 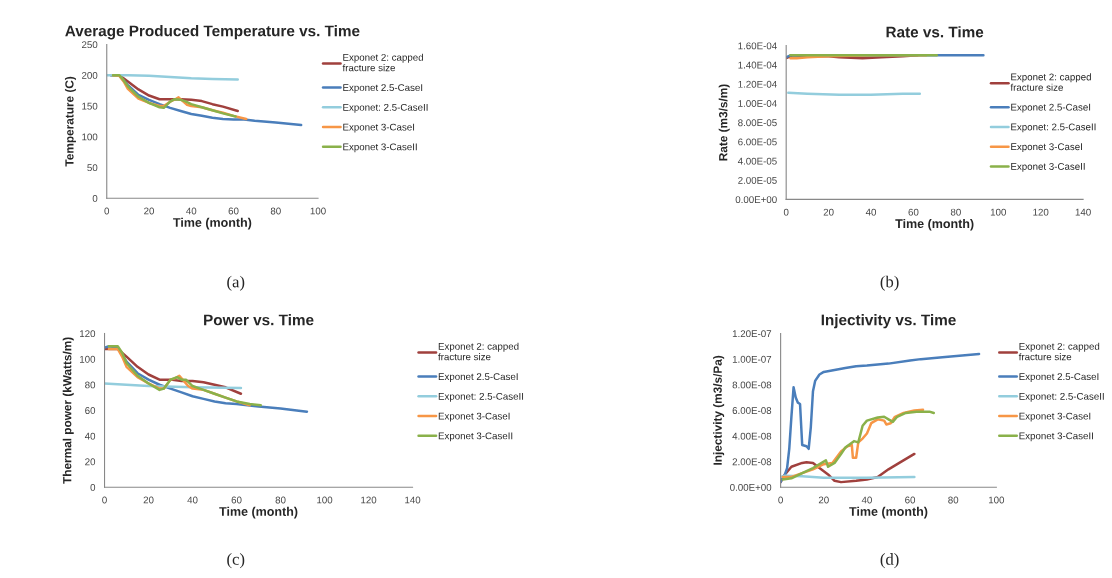 I want to click on chart-title: Power vs. Time, so click(x=259, y=320).